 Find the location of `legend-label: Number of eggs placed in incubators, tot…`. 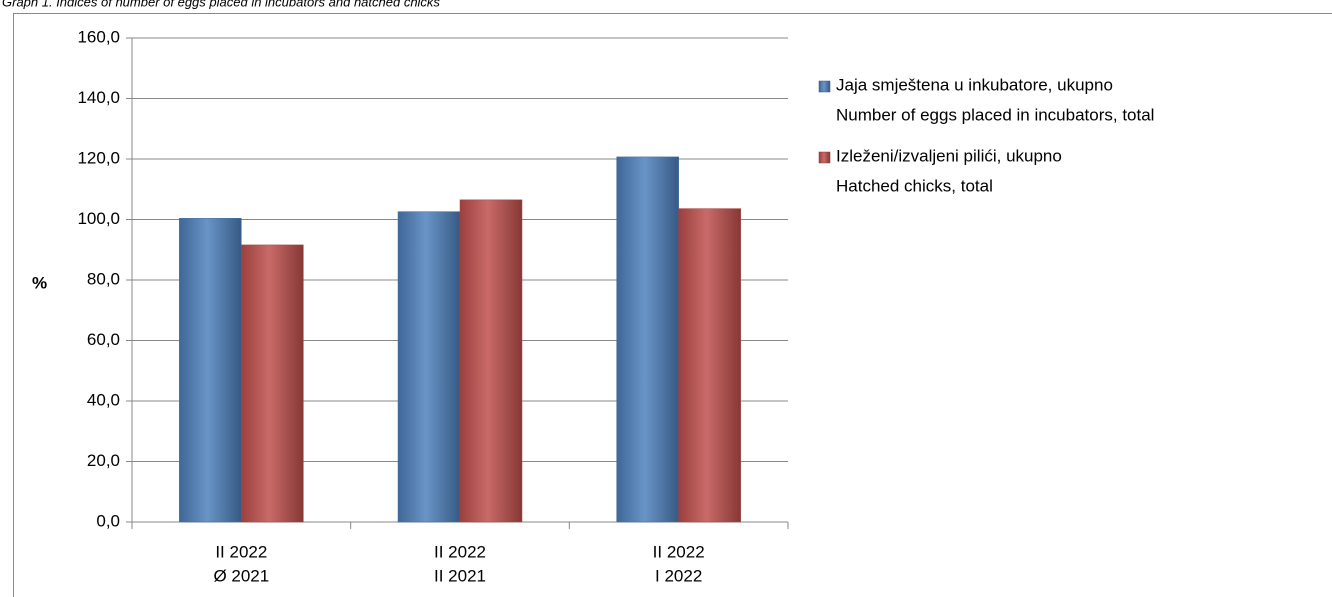

legend-label: Number of eggs placed in incubators, tot… is located at coordinates (995, 114).